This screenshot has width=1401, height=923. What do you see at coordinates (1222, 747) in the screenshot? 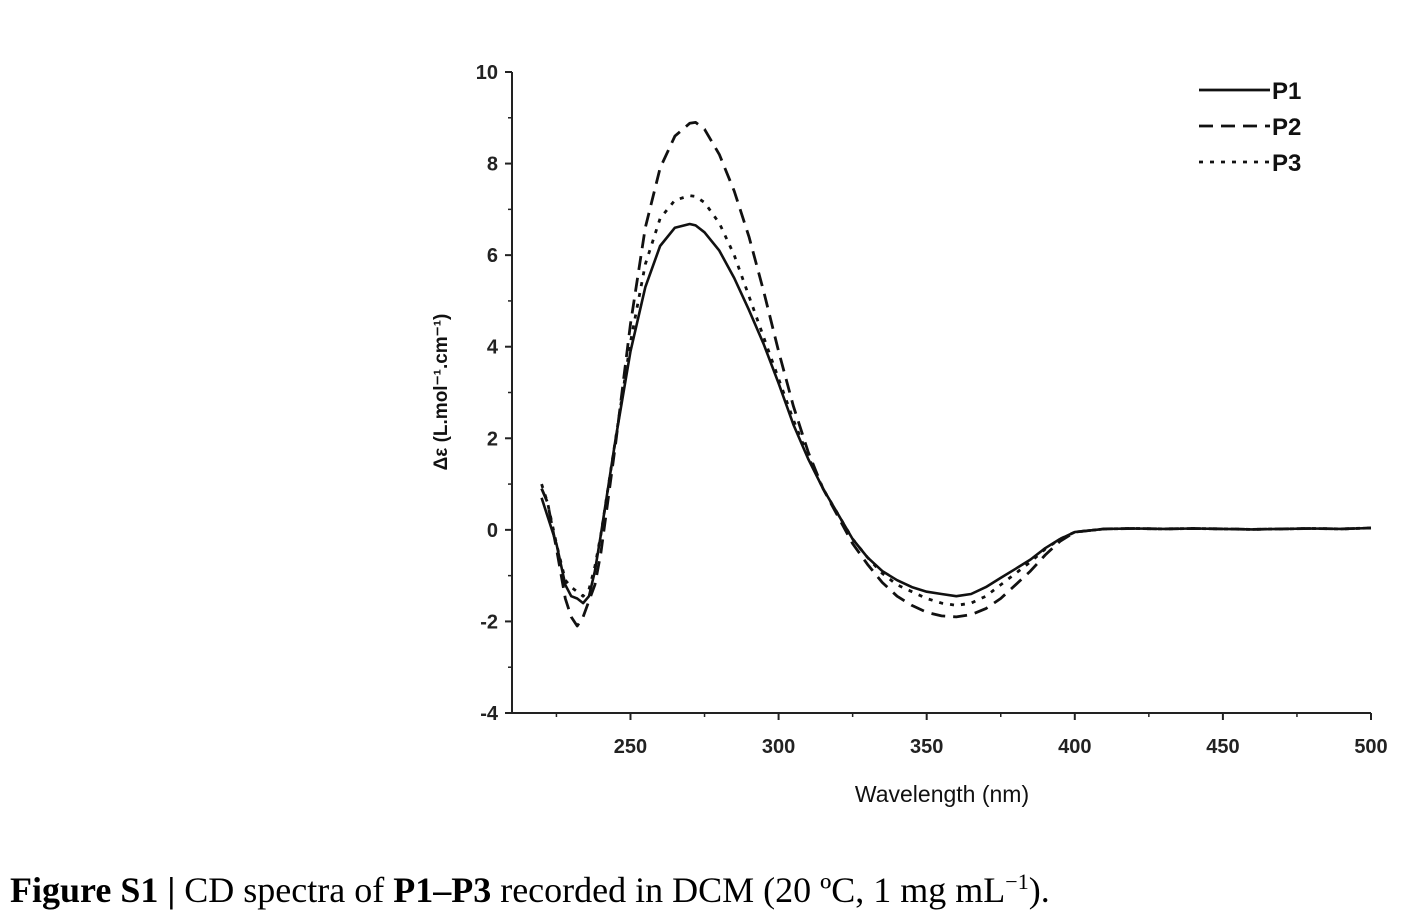
I see `x-tick-label: 450` at bounding box center [1222, 747].